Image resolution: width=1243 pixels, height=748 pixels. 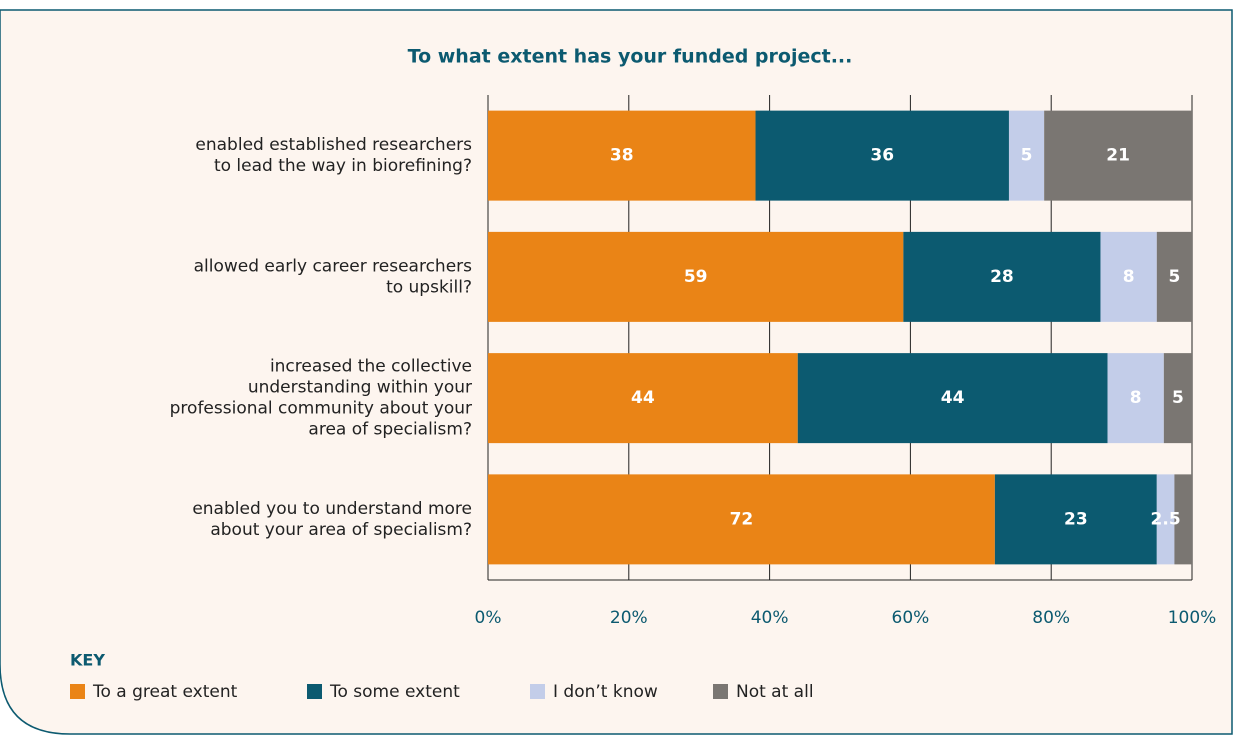 I want to click on category-label: enabled established researchers, so click(x=333, y=145).